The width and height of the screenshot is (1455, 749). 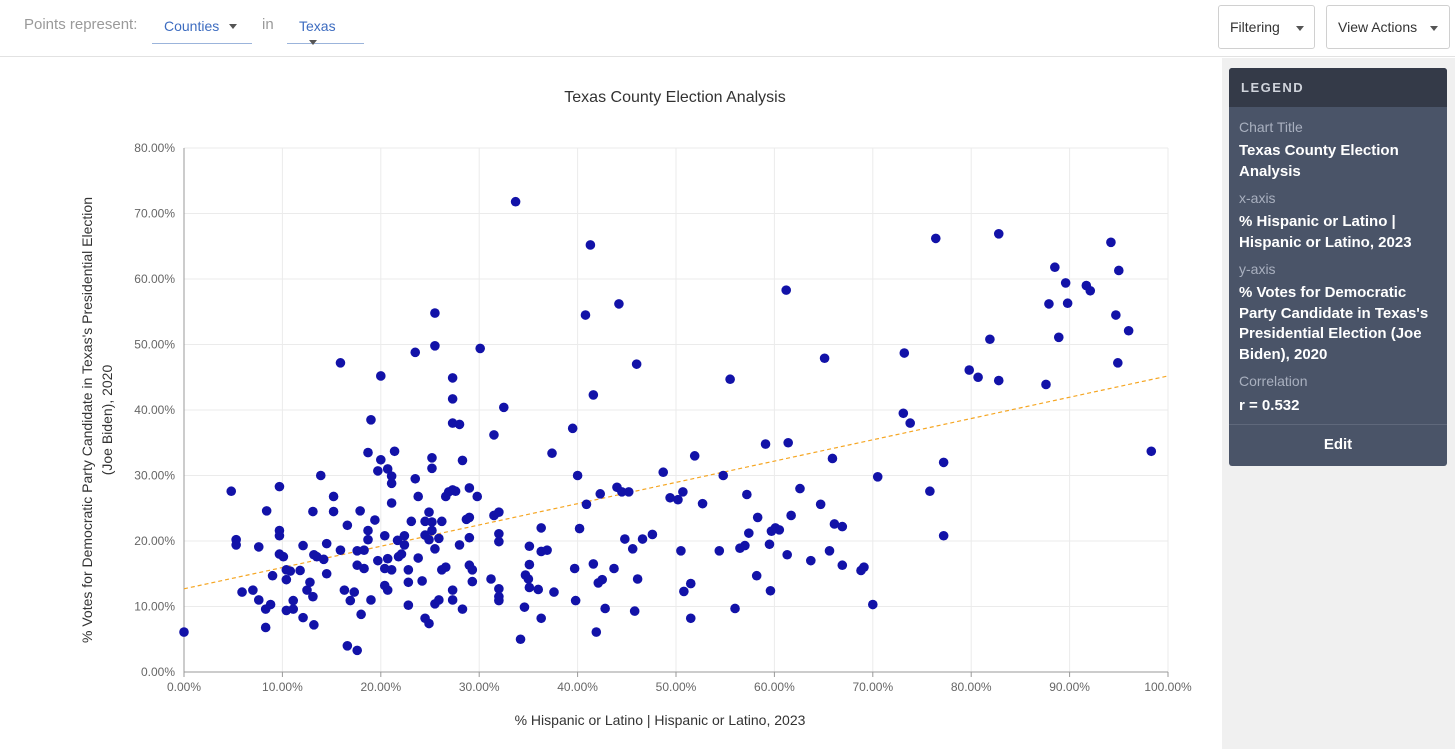 What do you see at coordinates (317, 26) in the screenshot?
I see `state-select-value: Texas` at bounding box center [317, 26].